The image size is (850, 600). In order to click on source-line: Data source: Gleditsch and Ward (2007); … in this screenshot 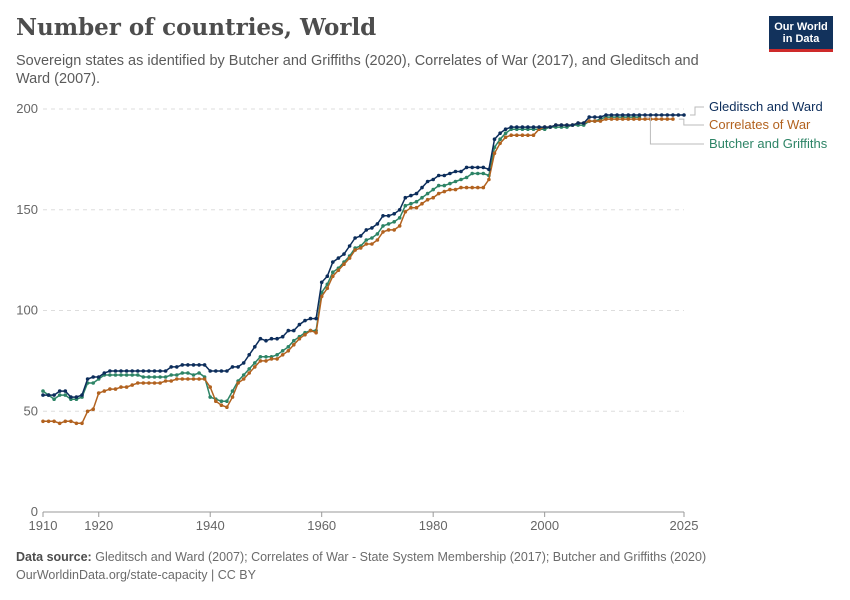, I will do `click(361, 557)`.